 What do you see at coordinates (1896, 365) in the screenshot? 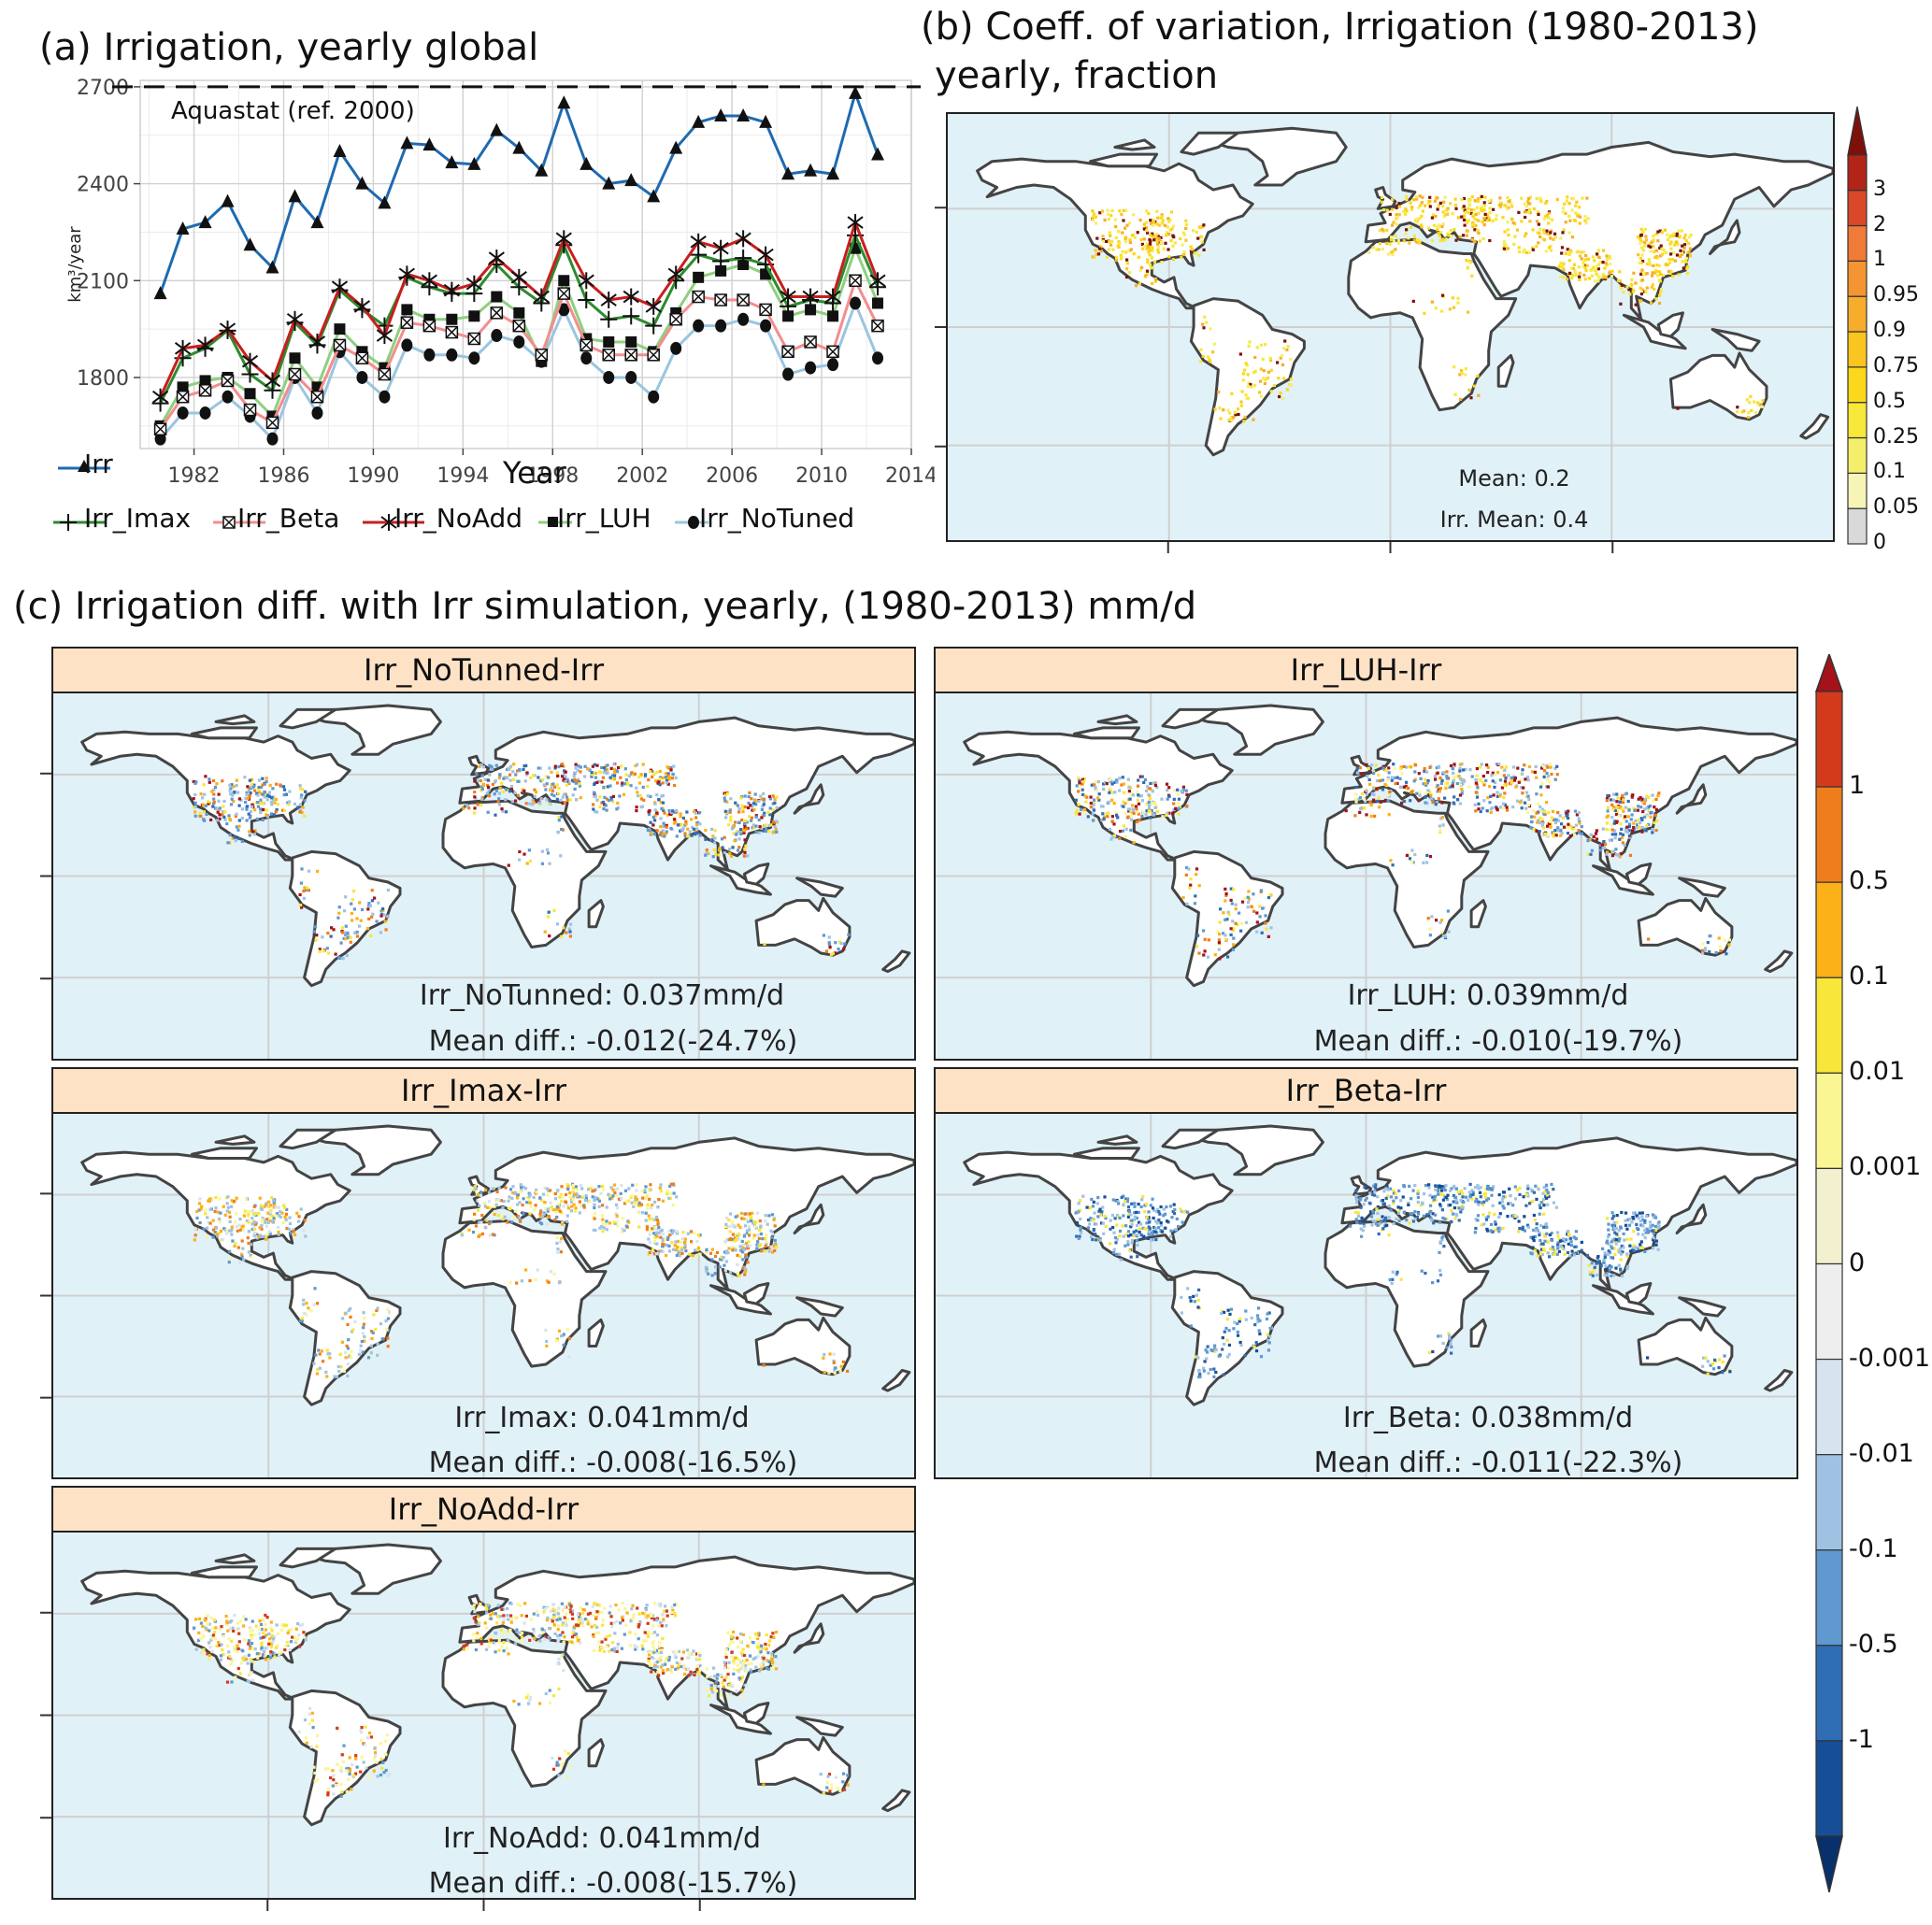
I see `colorbar-b-tick-label: 0.75` at bounding box center [1896, 365].